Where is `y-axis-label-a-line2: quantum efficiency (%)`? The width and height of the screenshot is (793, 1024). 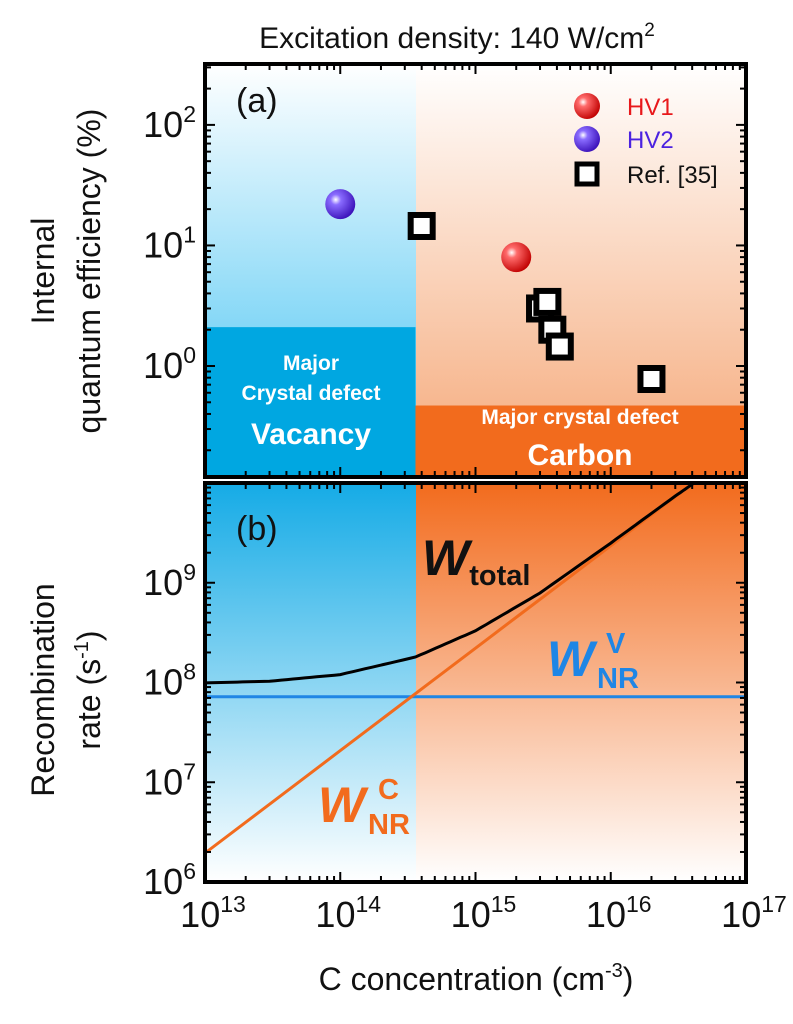 y-axis-label-a-line2: quantum efficiency (%) is located at coordinates (89, 271).